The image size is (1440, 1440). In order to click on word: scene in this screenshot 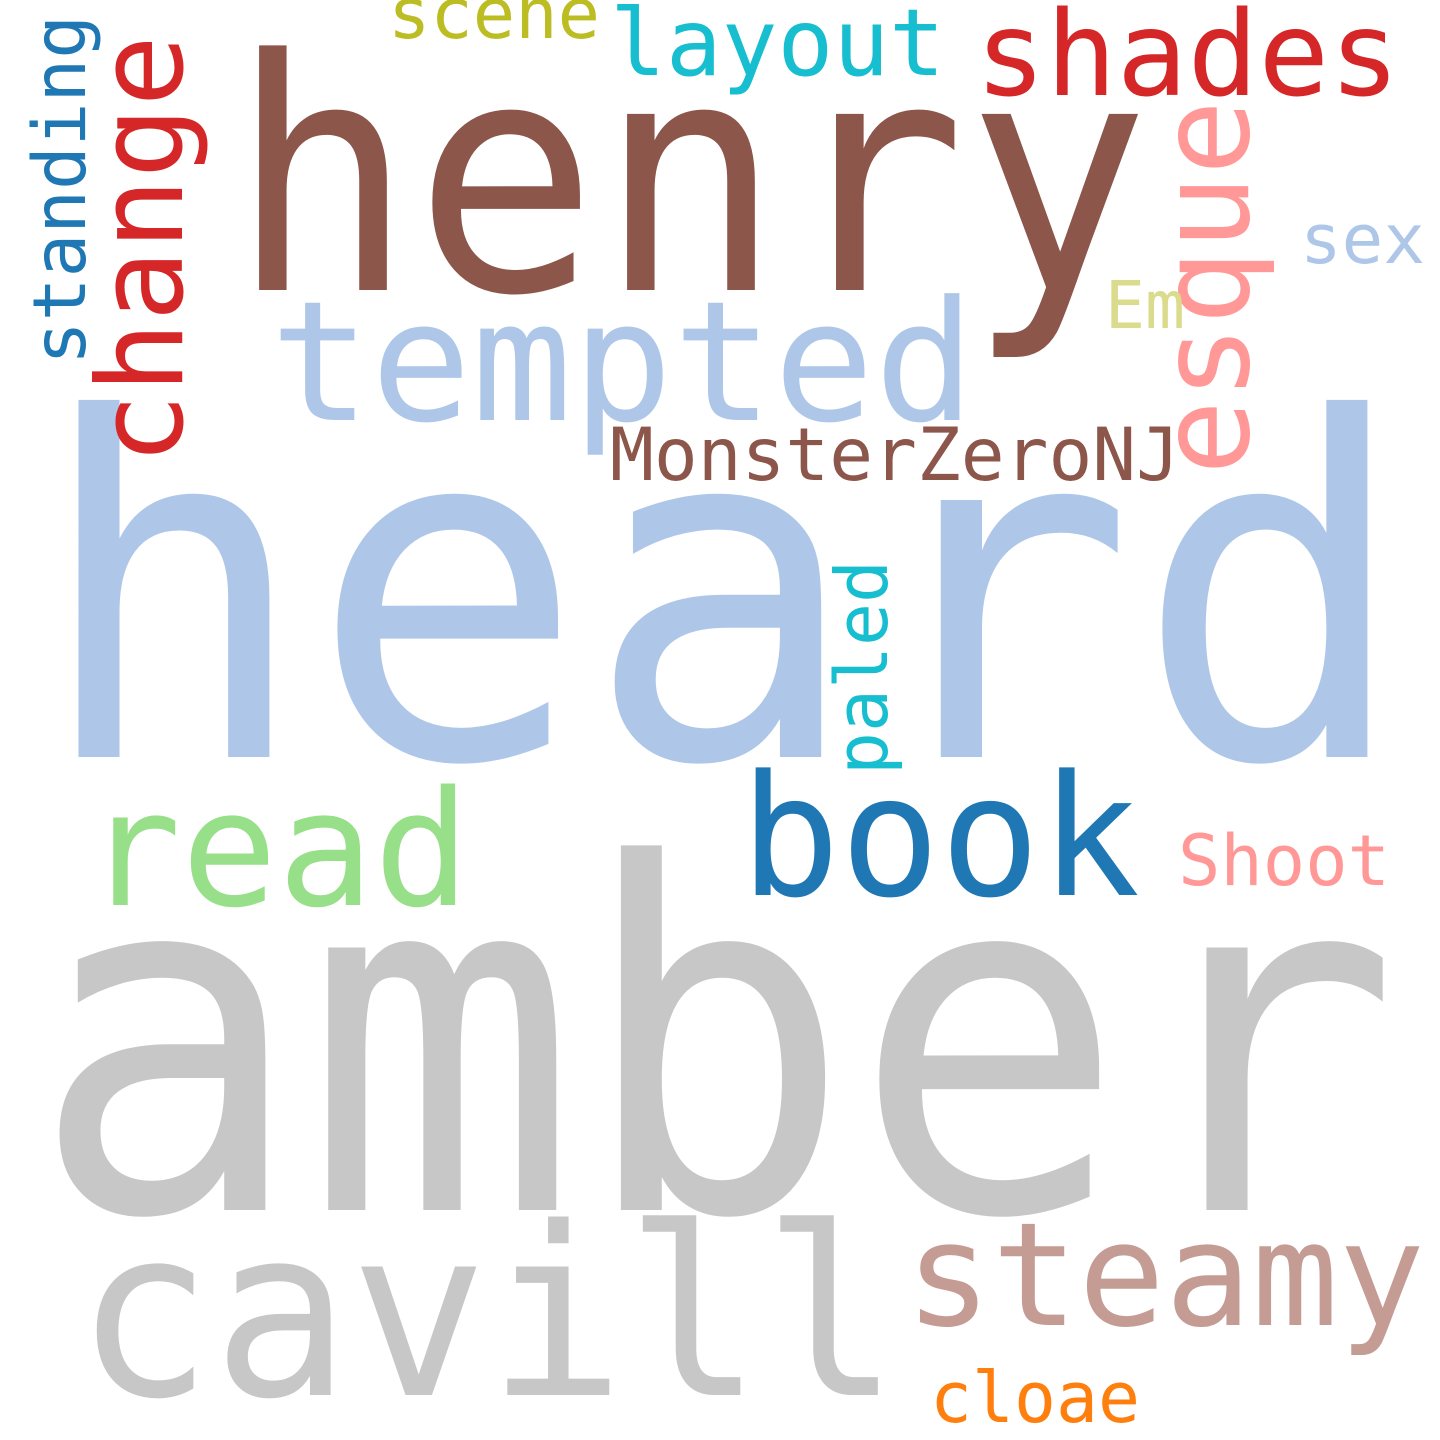, I will do `click(494, 27)`.